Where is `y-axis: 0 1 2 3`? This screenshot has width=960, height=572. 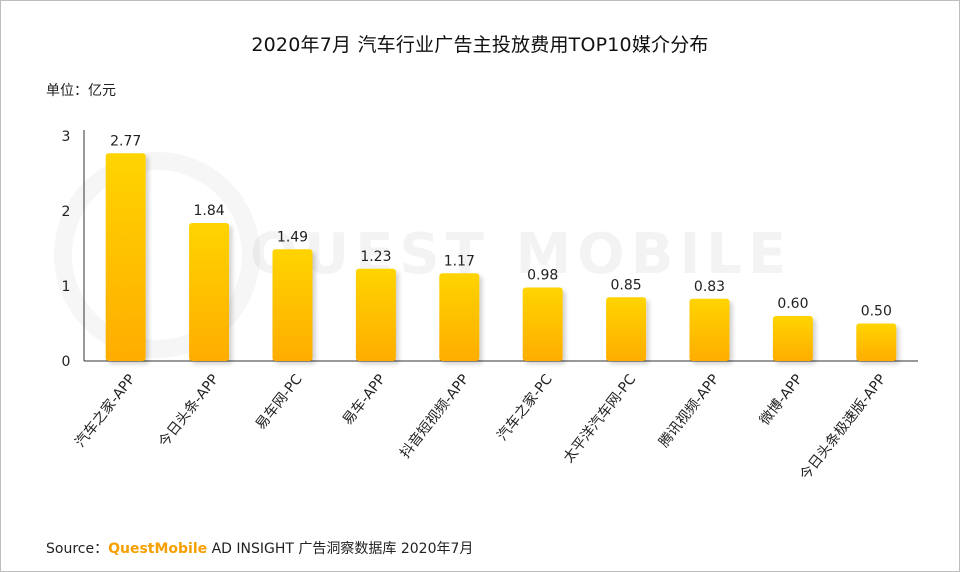 y-axis: 0 1 2 3 is located at coordinates (73, 249).